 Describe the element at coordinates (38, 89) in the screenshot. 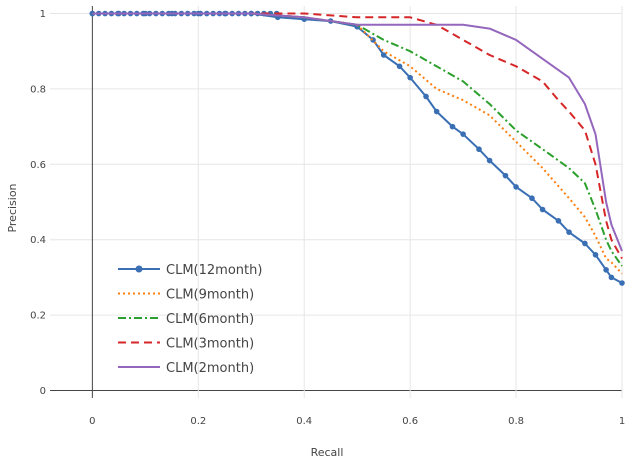

I see `y-tick-label: 0.8` at that location.